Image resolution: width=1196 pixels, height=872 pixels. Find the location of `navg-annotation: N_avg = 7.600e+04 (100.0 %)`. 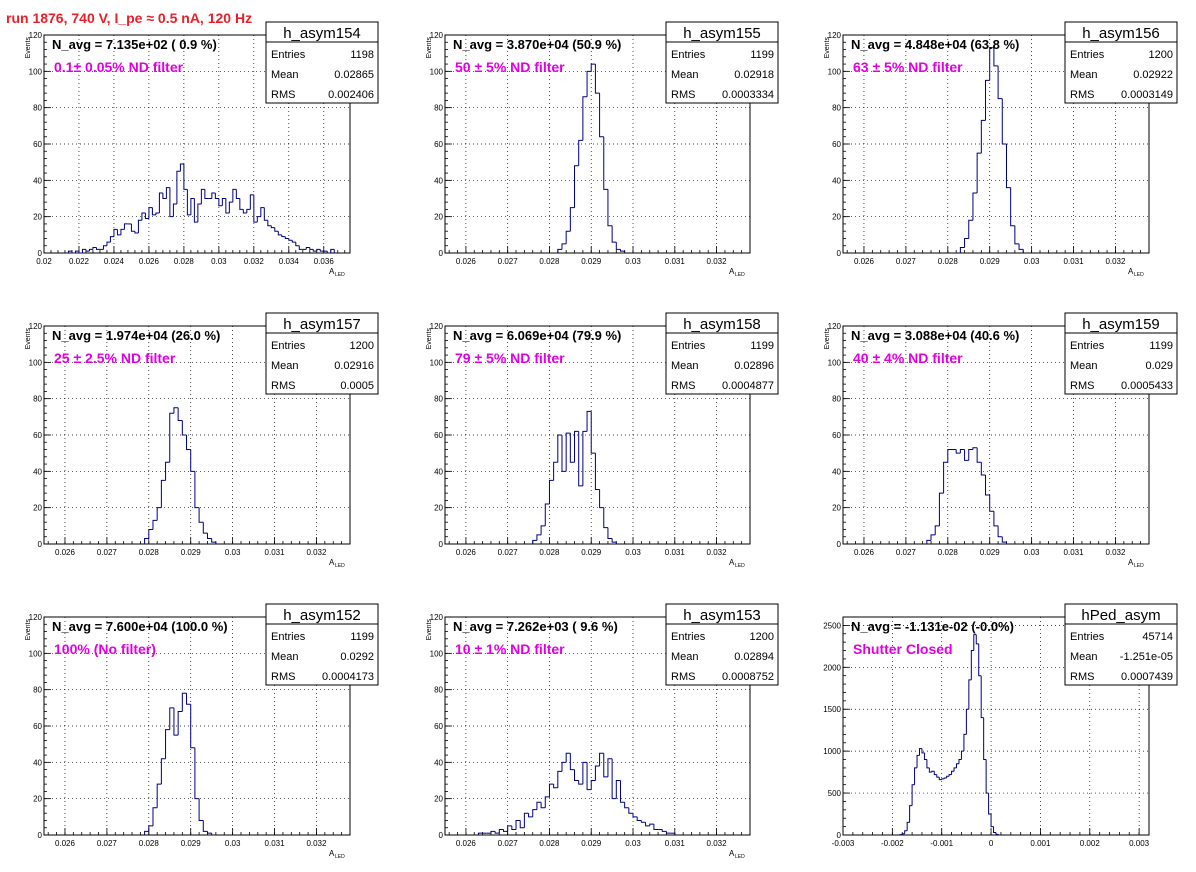

navg-annotation: N_avg = 7.600e+04 (100.0 %) is located at coordinates (140, 626).